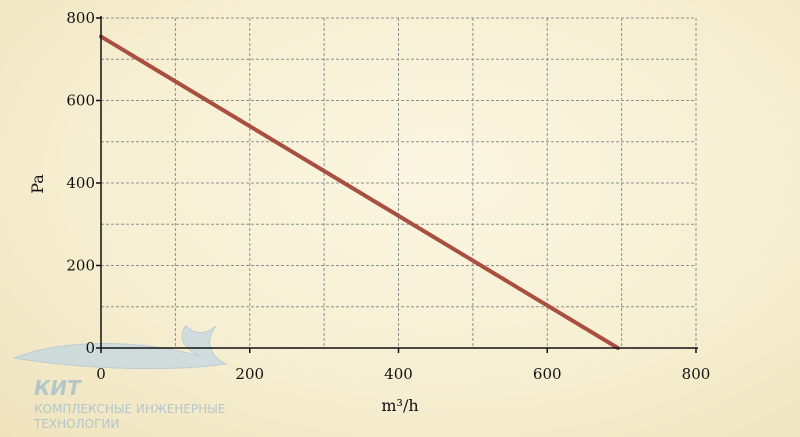 Image resolution: width=800 pixels, height=437 pixels. Describe the element at coordinates (249, 374) in the screenshot. I see `x-tick-label: 200` at that location.